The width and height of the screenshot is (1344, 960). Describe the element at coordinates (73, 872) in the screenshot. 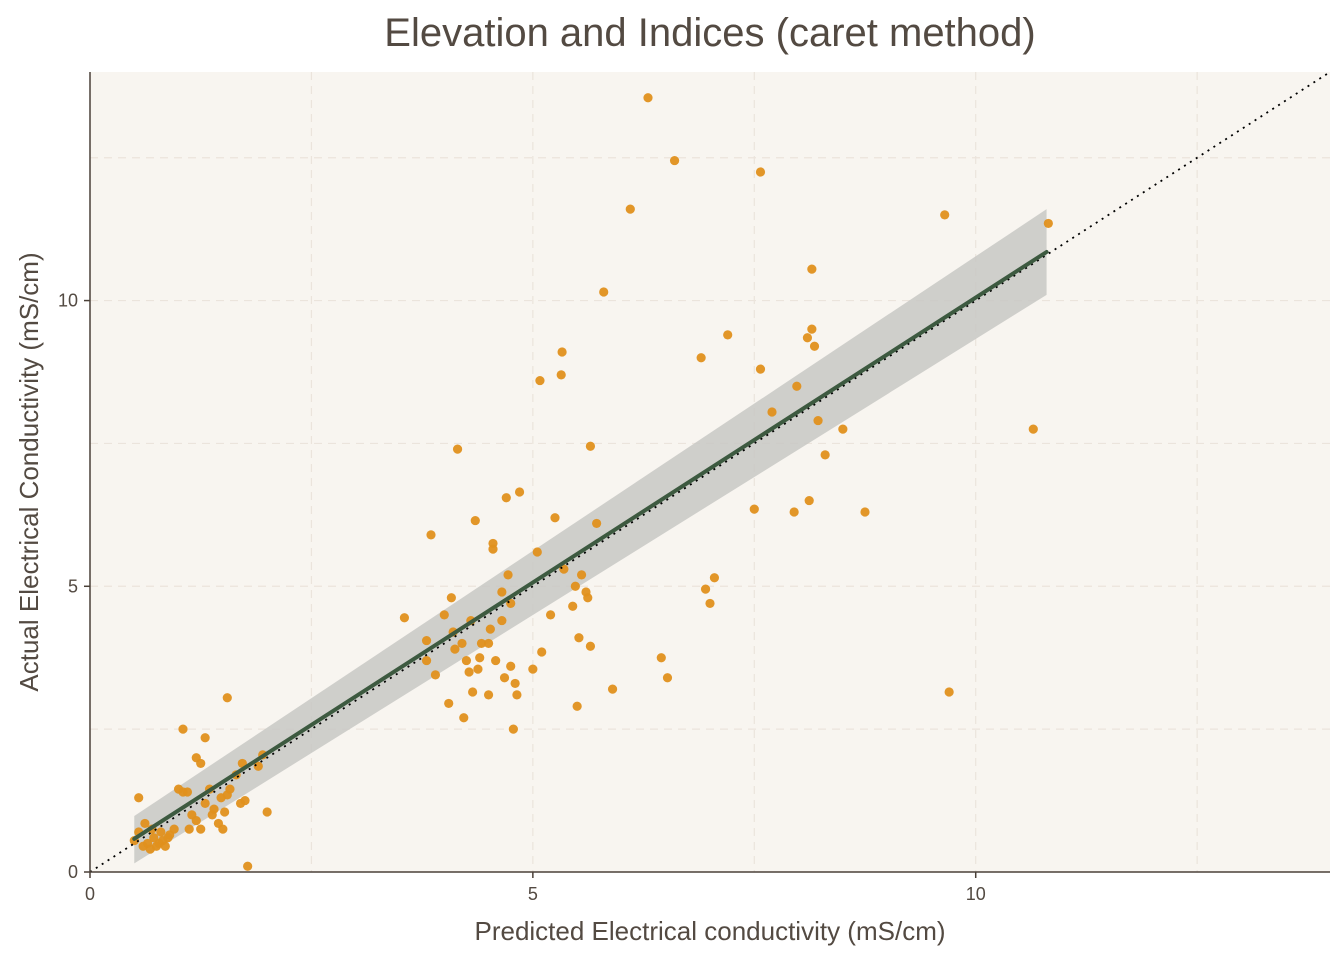

I see `y-tick-label: 0` at that location.